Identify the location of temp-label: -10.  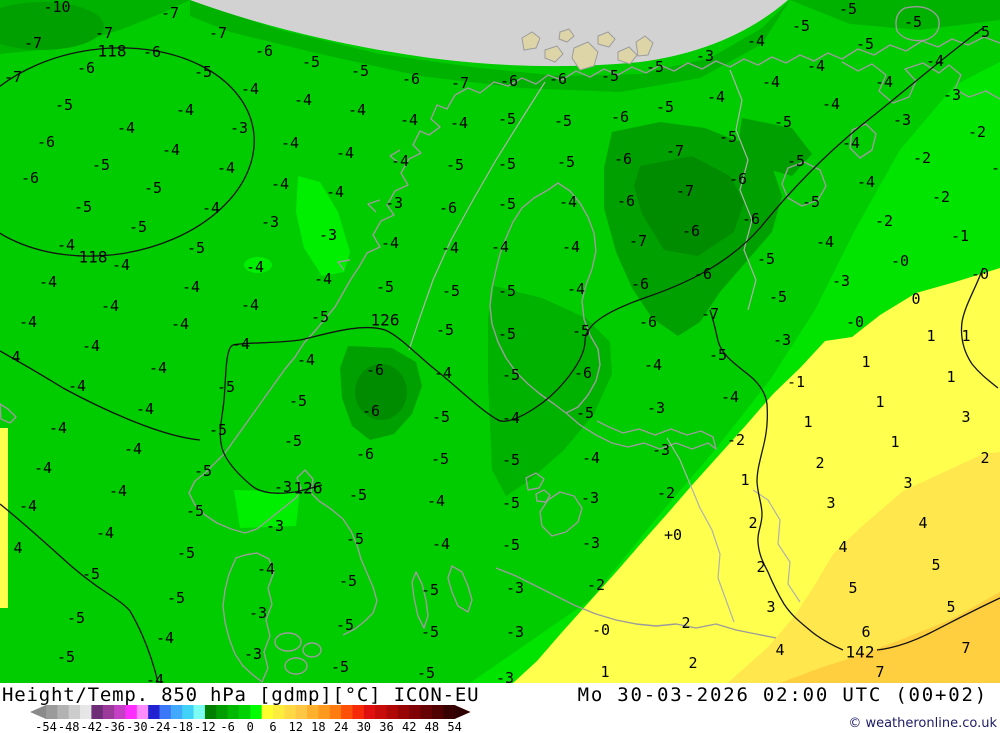
(57, 8).